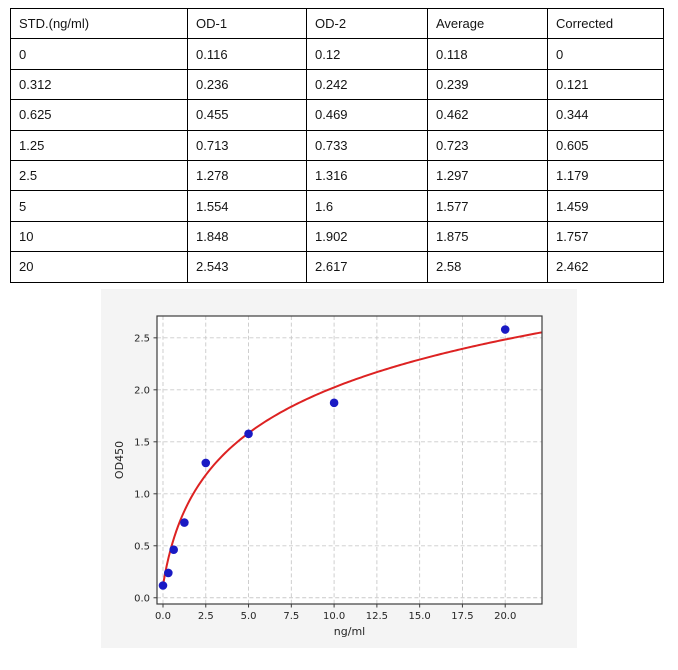 Image resolution: width=678 pixels, height=670 pixels. Describe the element at coordinates (119, 460) in the screenshot. I see `y-axis-label: OD450` at that location.